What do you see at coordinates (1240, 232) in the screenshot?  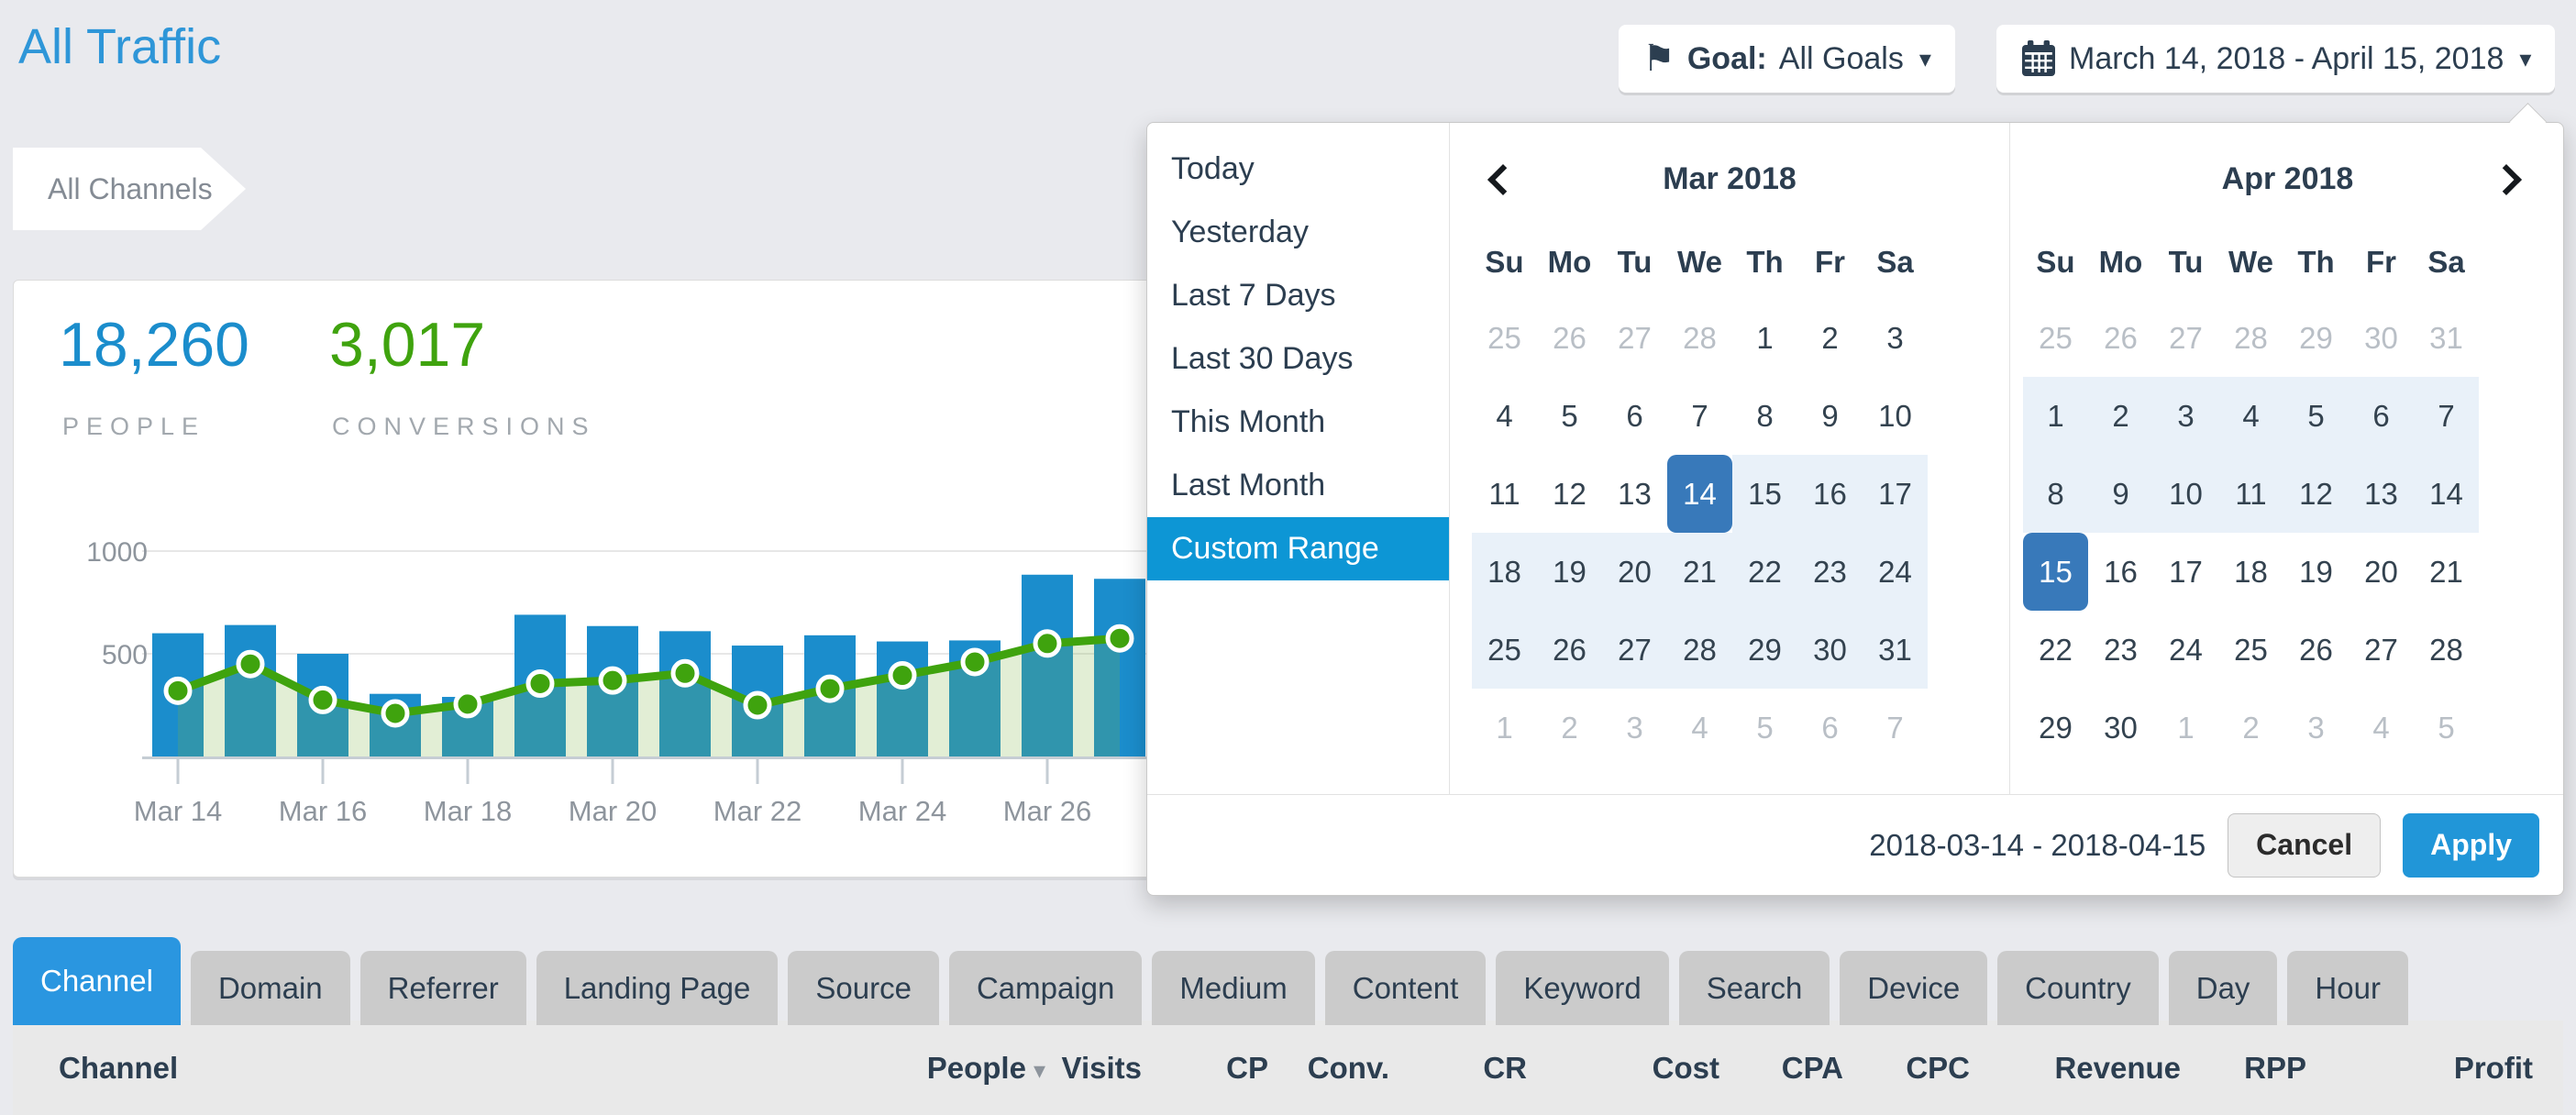 I see `range-option-yesterday: Yesterday` at bounding box center [1240, 232].